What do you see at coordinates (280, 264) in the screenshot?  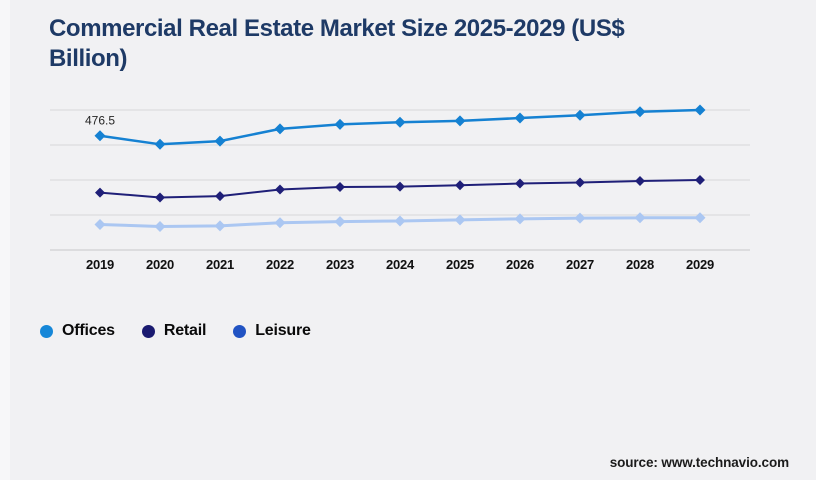 I see `x-axis-label-2022: 2022` at bounding box center [280, 264].